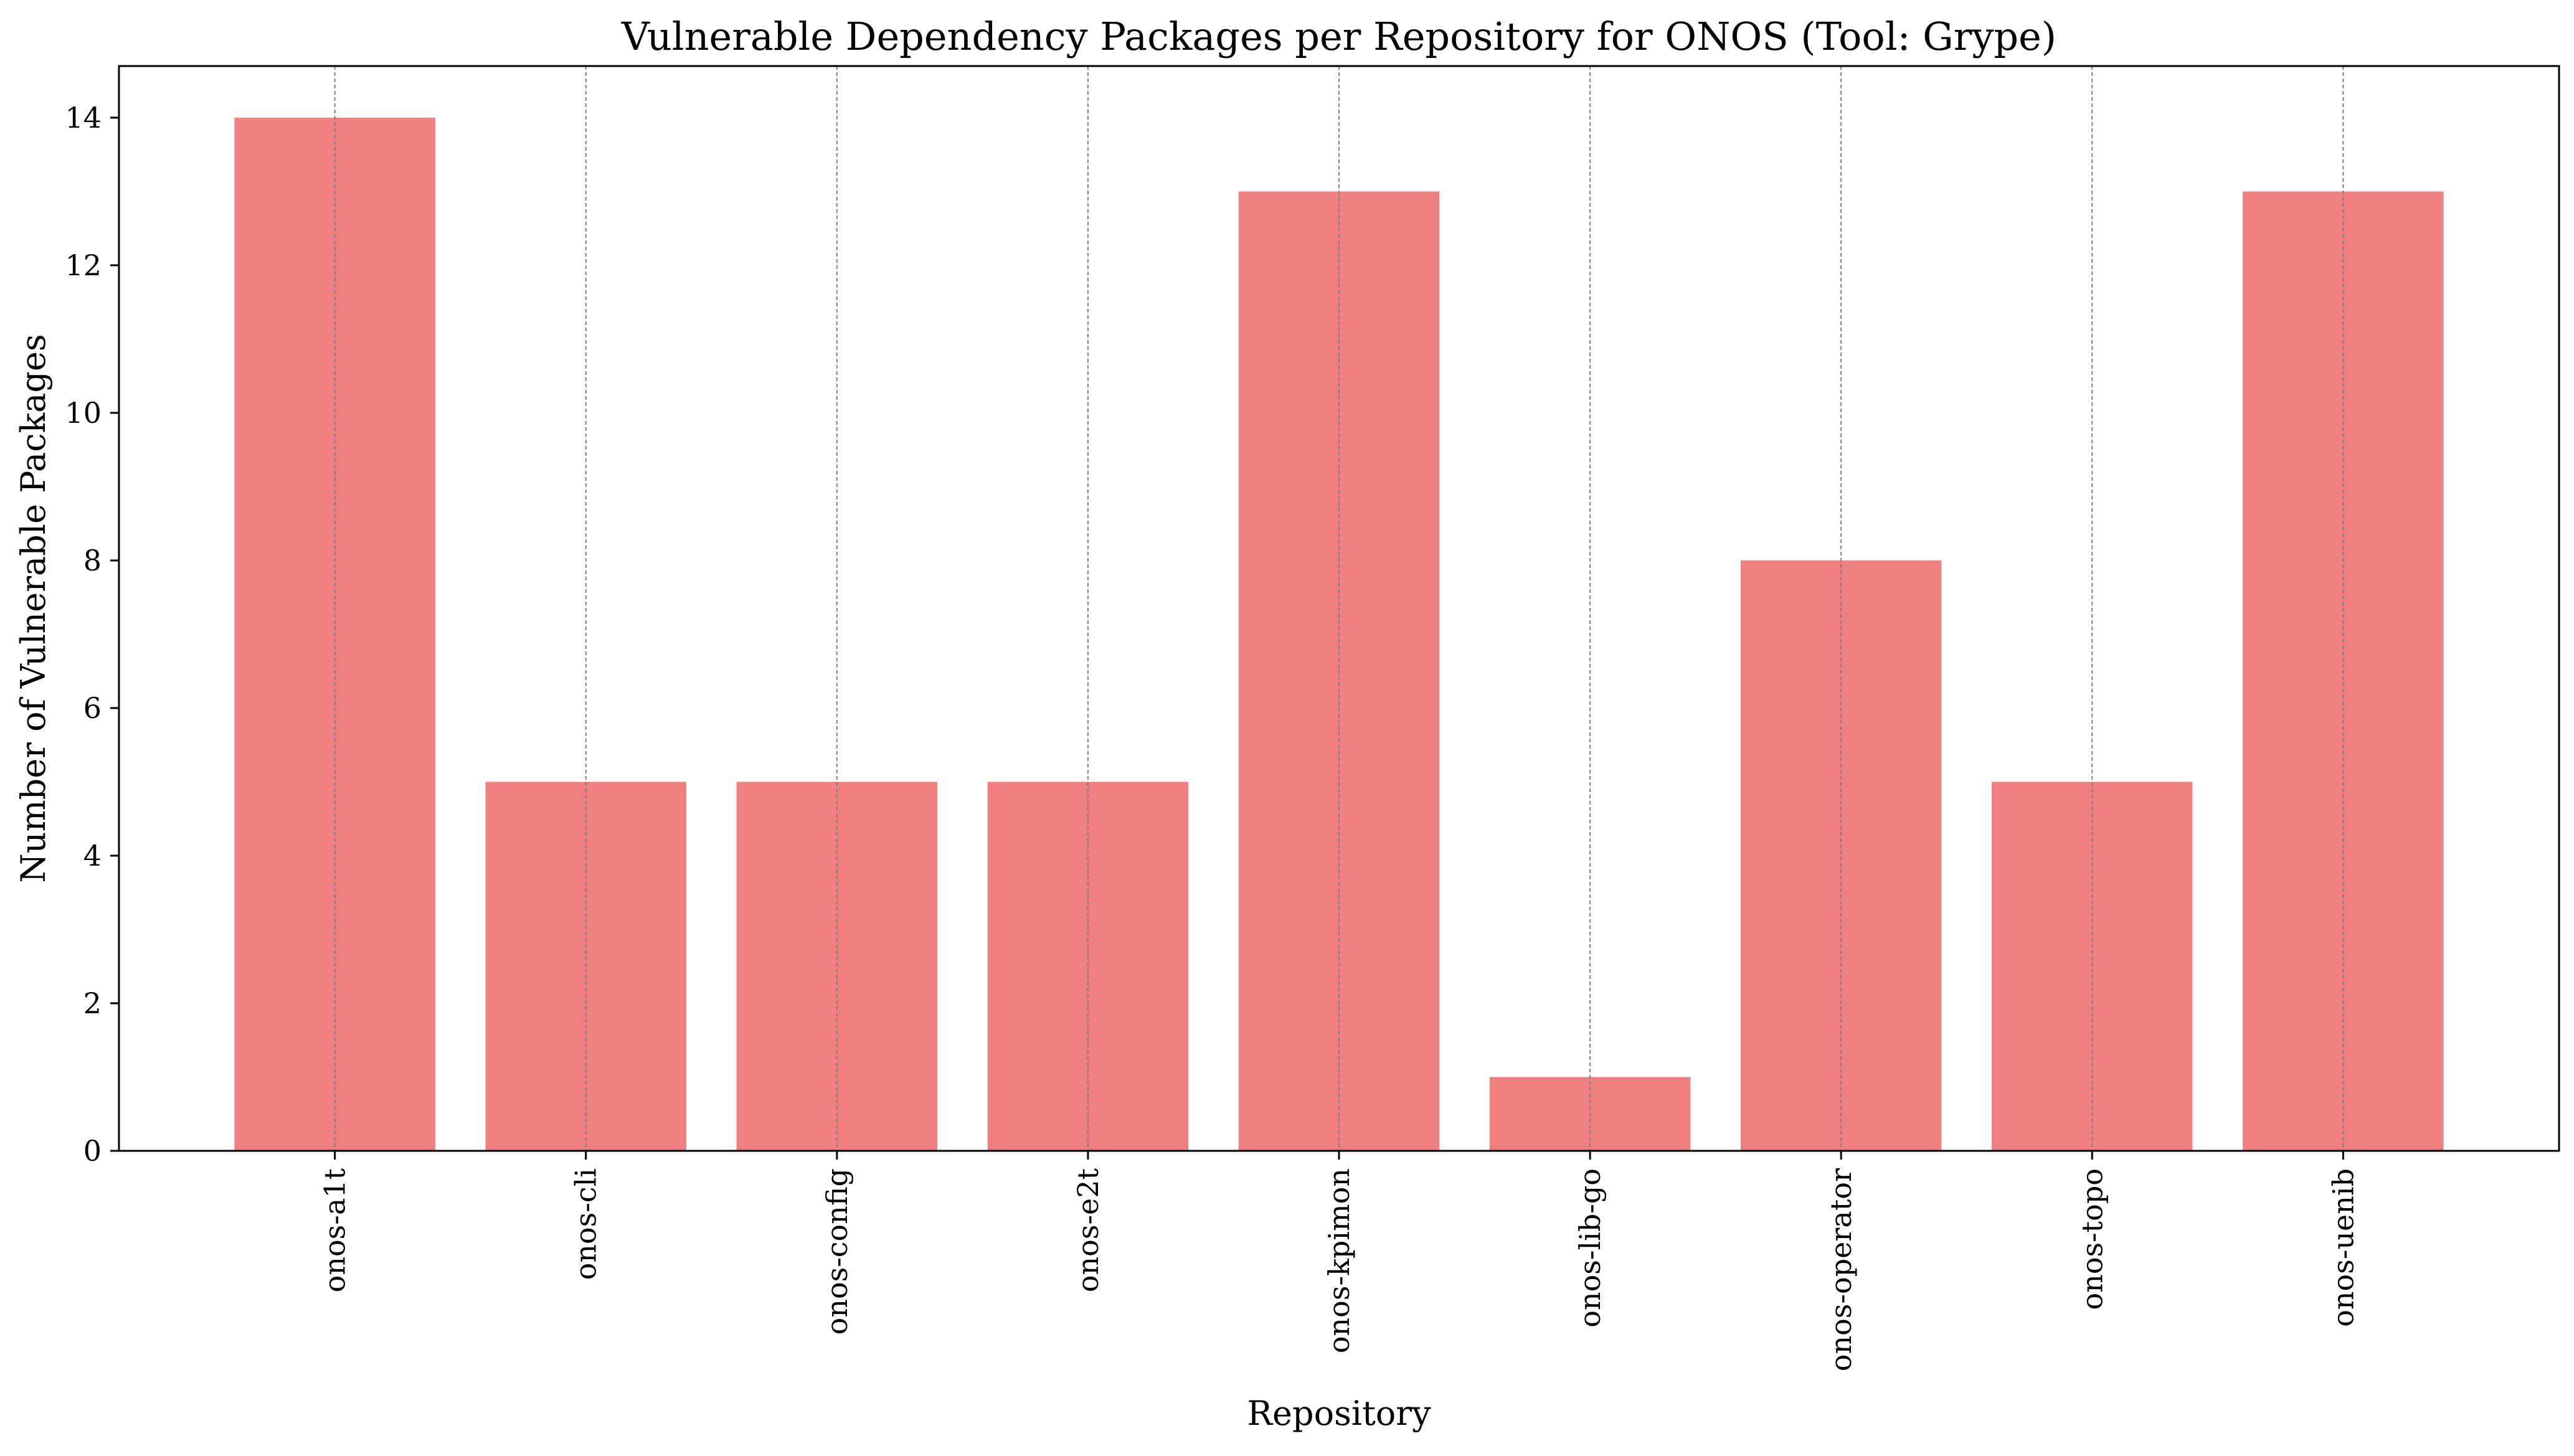 This screenshot has width=2574, height=1456. Describe the element at coordinates (92, 561) in the screenshot. I see `y-tick-label-8: 8` at that location.